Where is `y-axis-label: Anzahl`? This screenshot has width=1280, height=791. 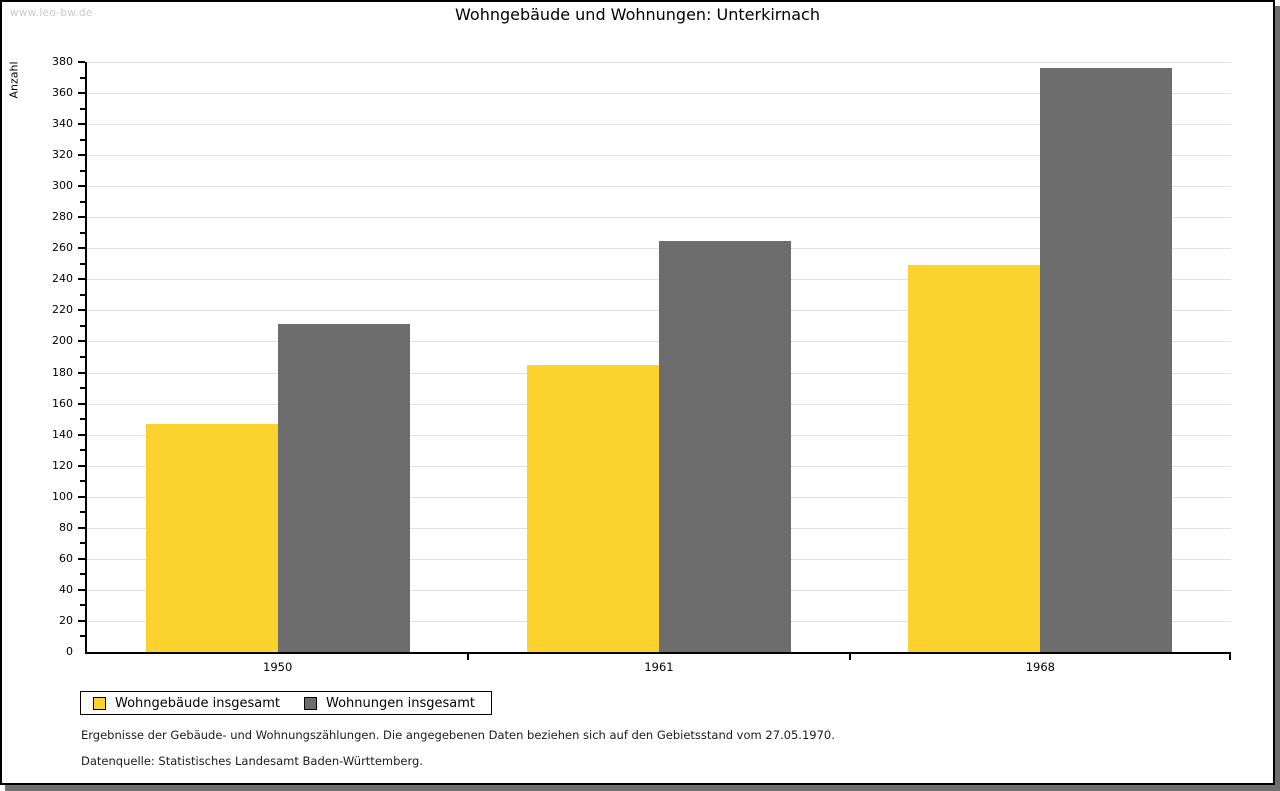 y-axis-label: Anzahl is located at coordinates (14, 80).